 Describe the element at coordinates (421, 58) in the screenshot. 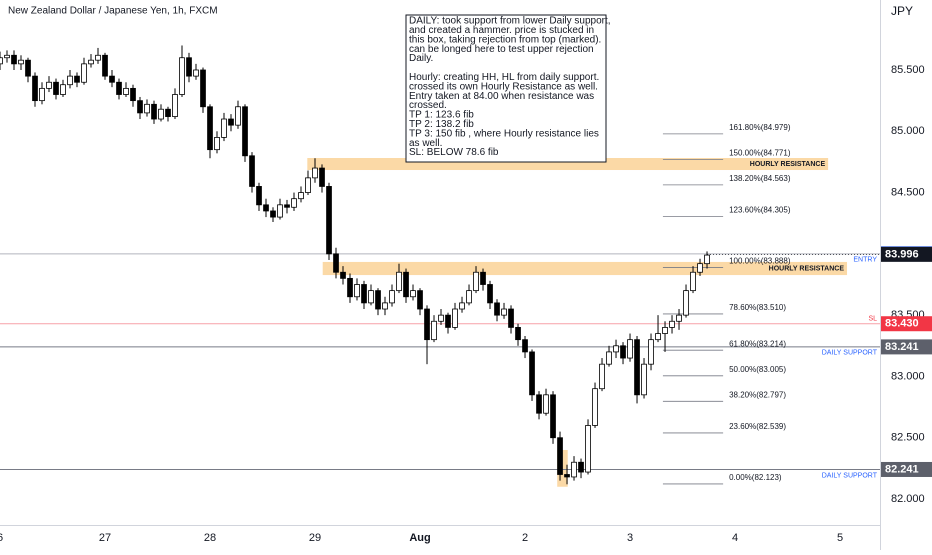

I see `note-line: Daily.` at that location.